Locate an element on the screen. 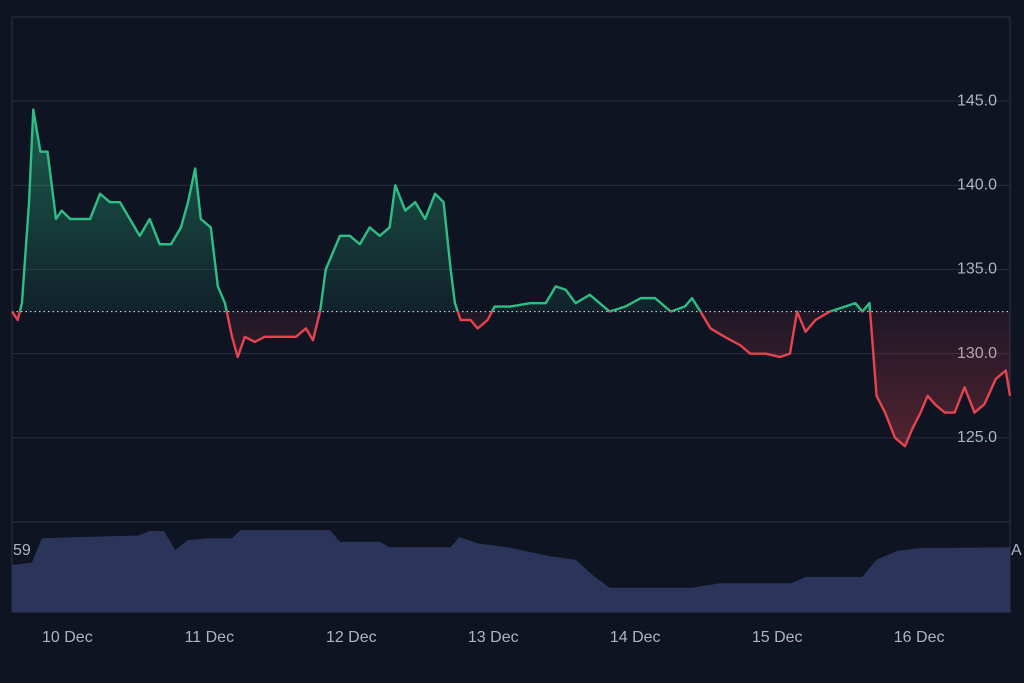  x-tick-label: 16 Dec is located at coordinates (919, 637).